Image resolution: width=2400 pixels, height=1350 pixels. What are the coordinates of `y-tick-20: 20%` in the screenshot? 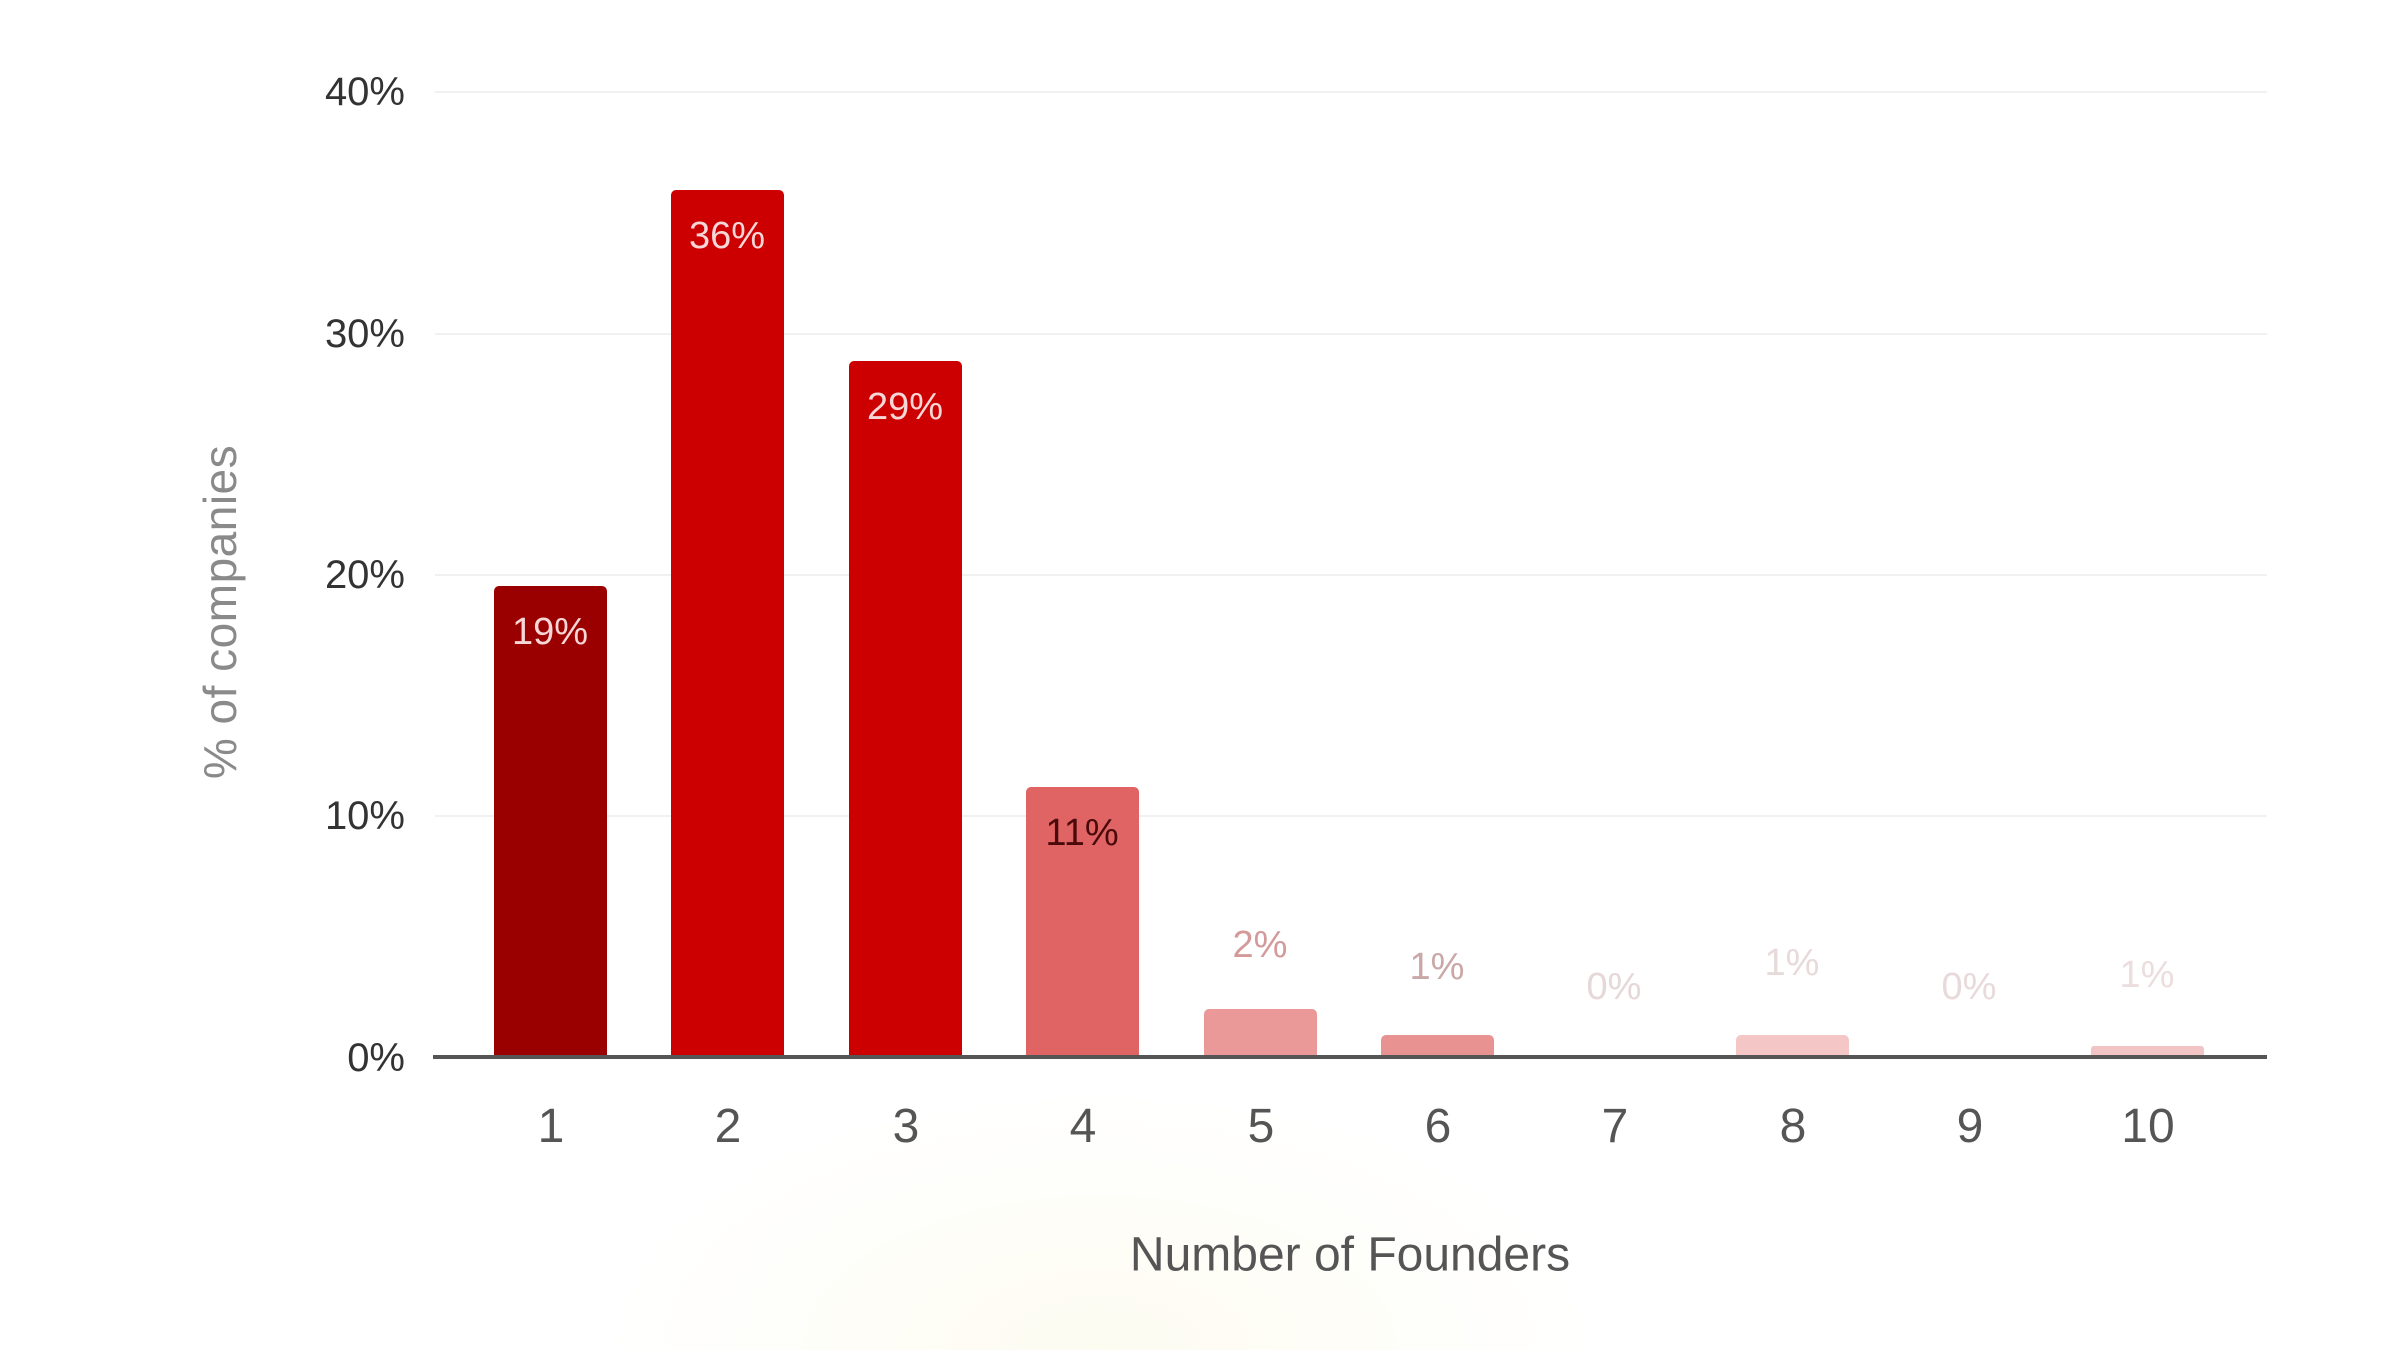 It's located at (364, 575).